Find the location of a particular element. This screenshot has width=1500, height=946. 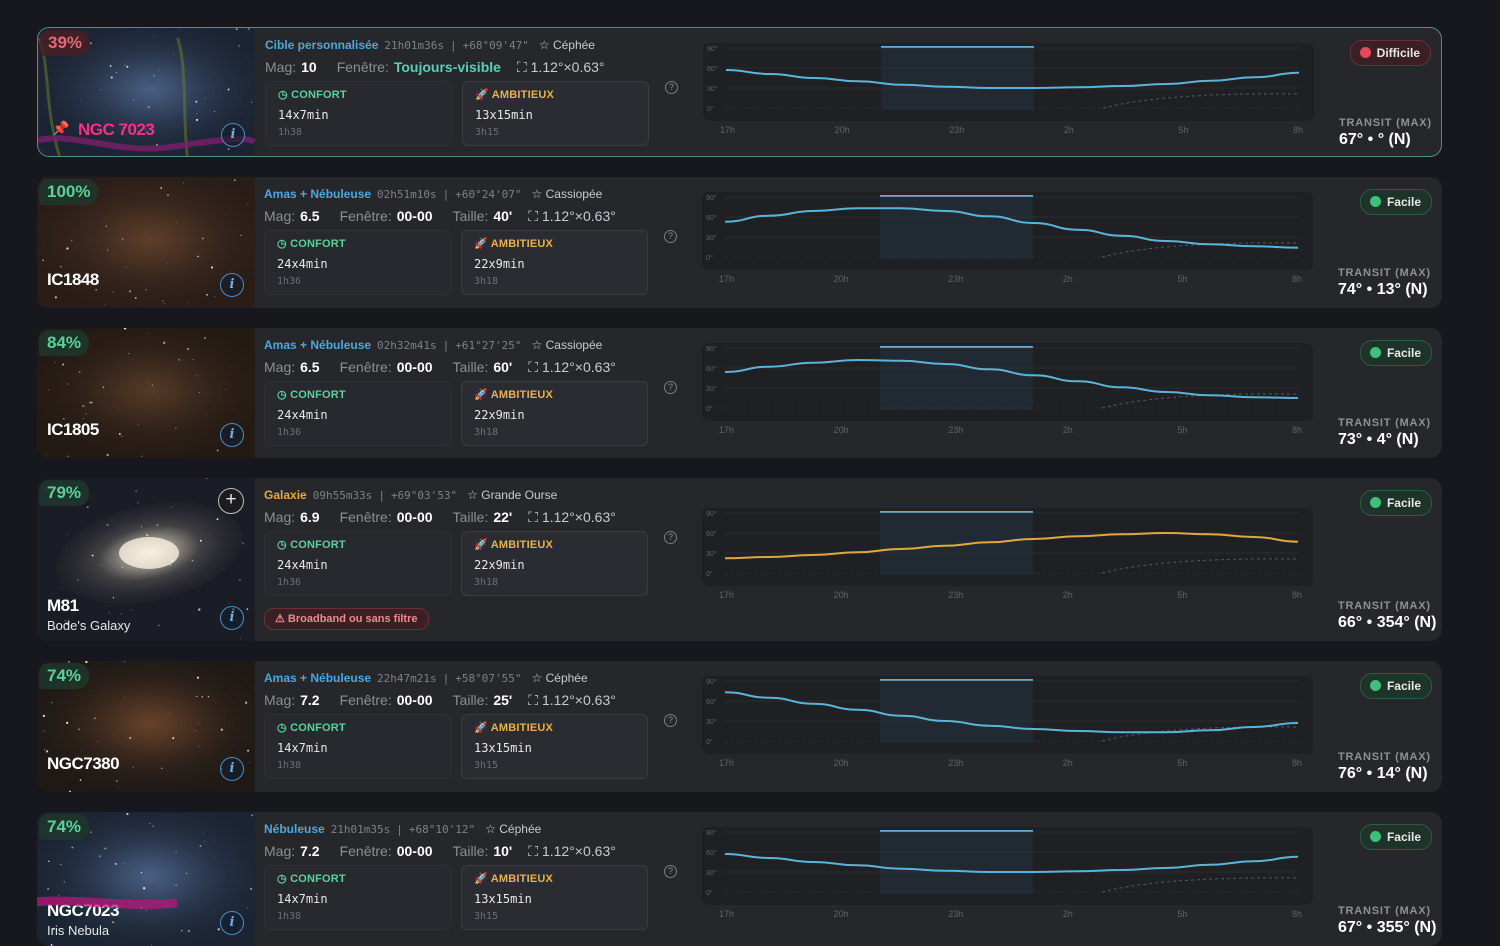

match-percentage: 79% is located at coordinates (64, 493).